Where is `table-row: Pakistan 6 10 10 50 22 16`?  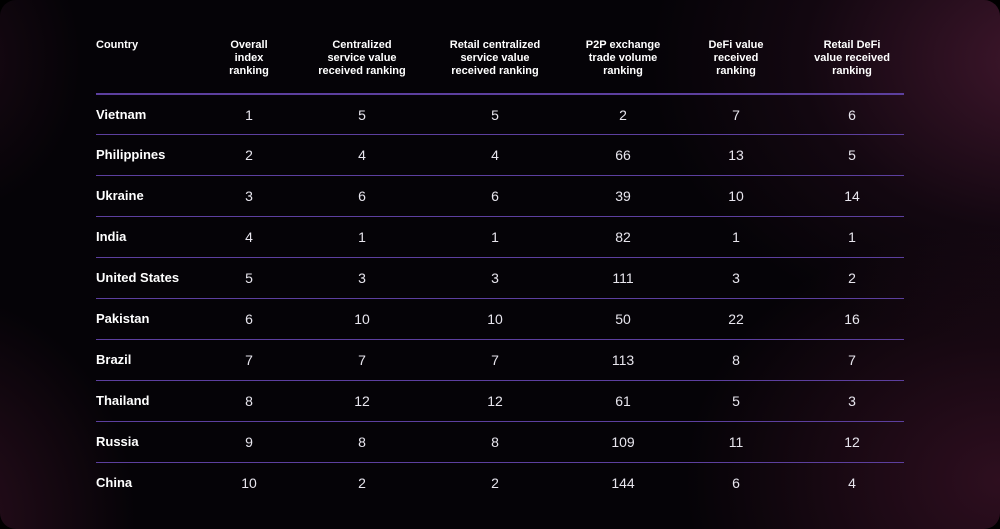 table-row: Pakistan 6 10 10 50 22 16 is located at coordinates (500, 318).